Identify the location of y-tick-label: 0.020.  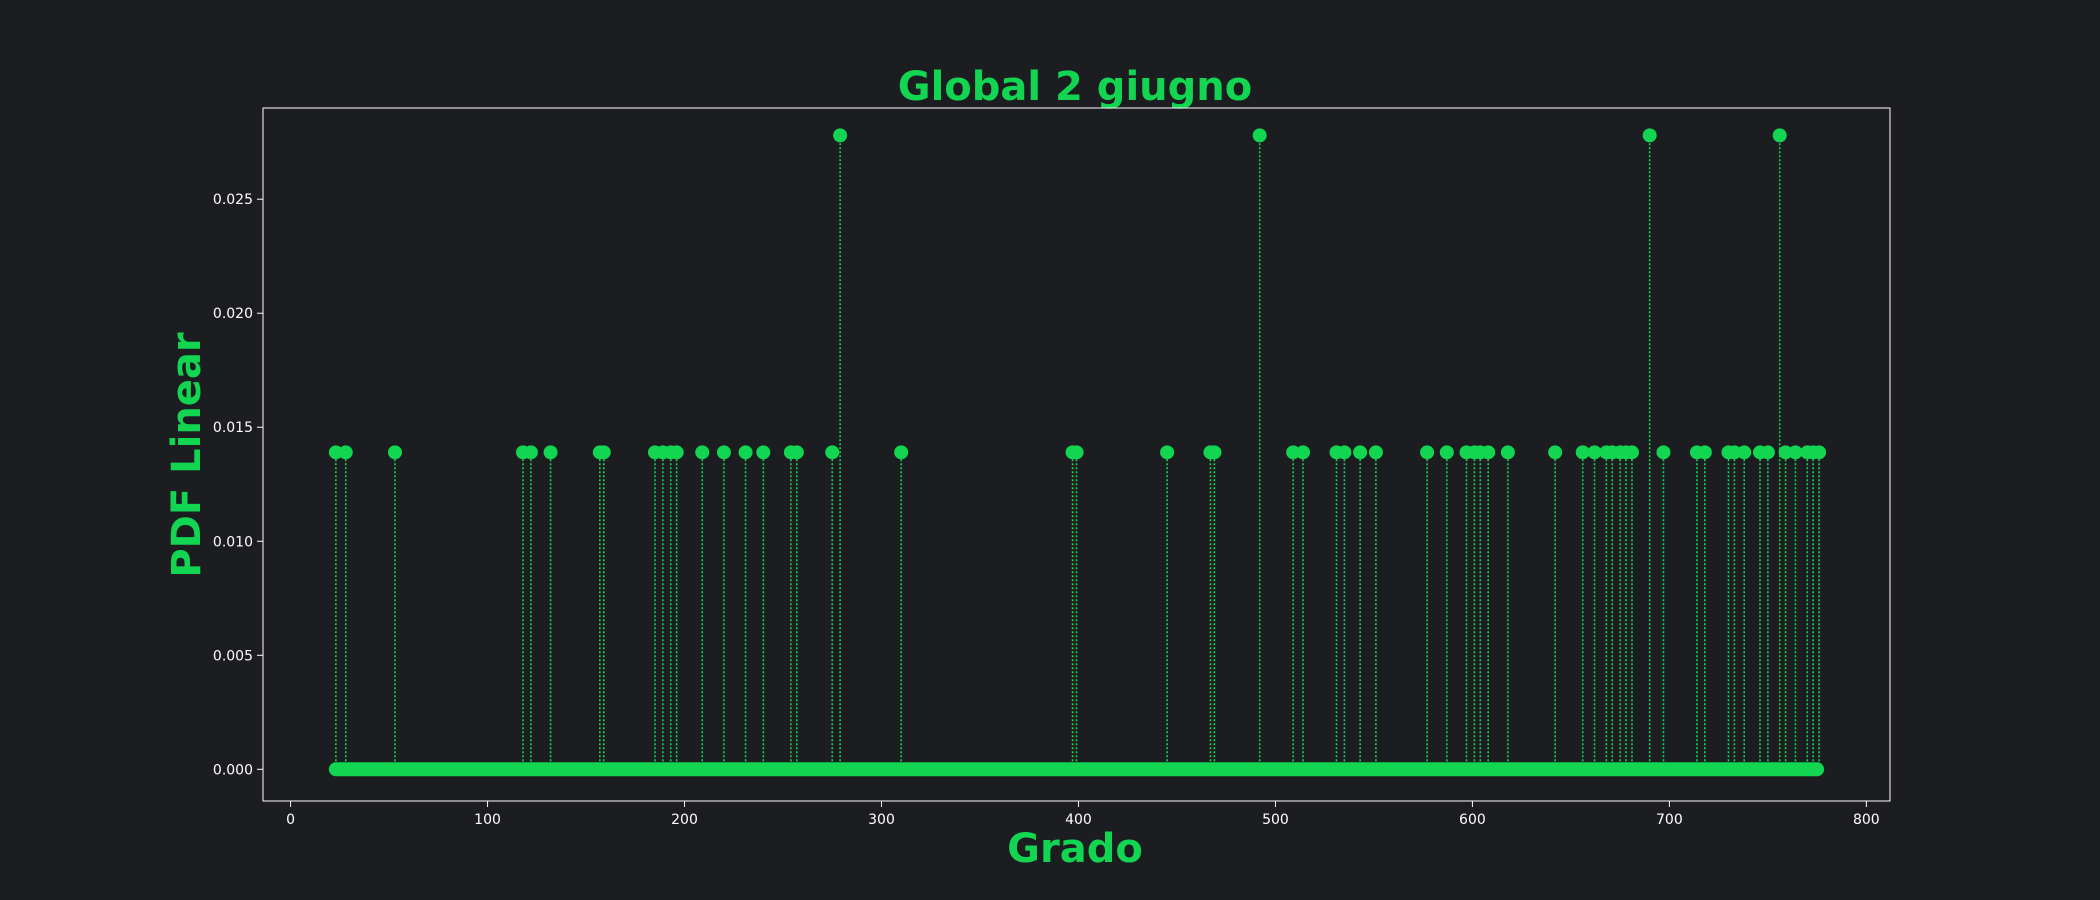
(233, 314).